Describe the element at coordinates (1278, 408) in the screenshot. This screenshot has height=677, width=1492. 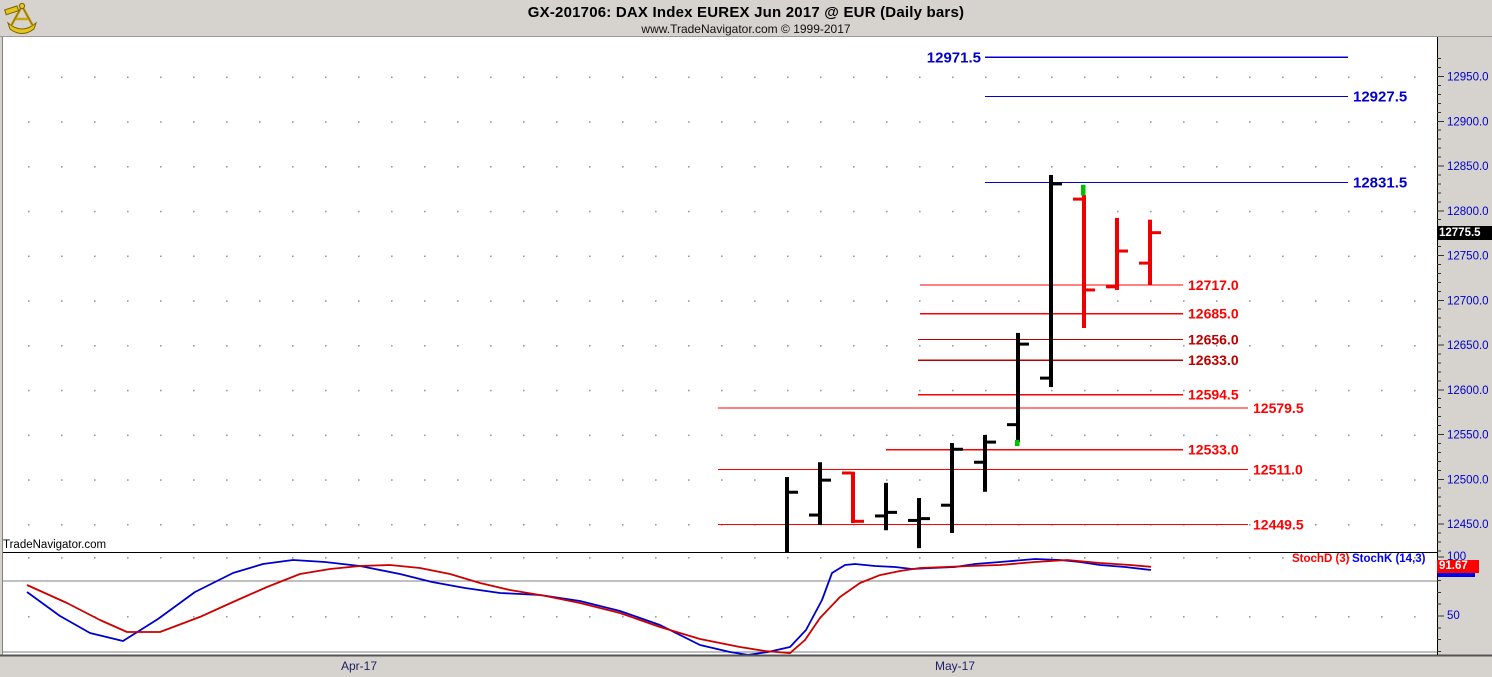
I see `level-label: 12579.5` at that location.